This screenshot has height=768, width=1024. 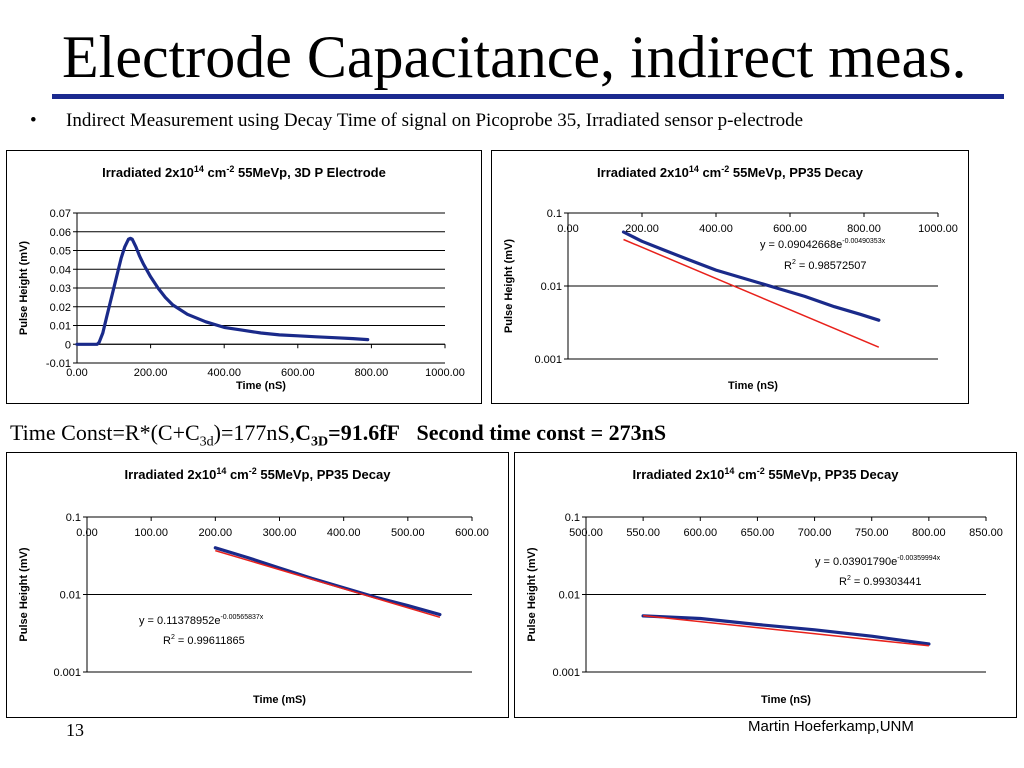 I want to click on x-tick-label: 500.00, so click(x=408, y=533).